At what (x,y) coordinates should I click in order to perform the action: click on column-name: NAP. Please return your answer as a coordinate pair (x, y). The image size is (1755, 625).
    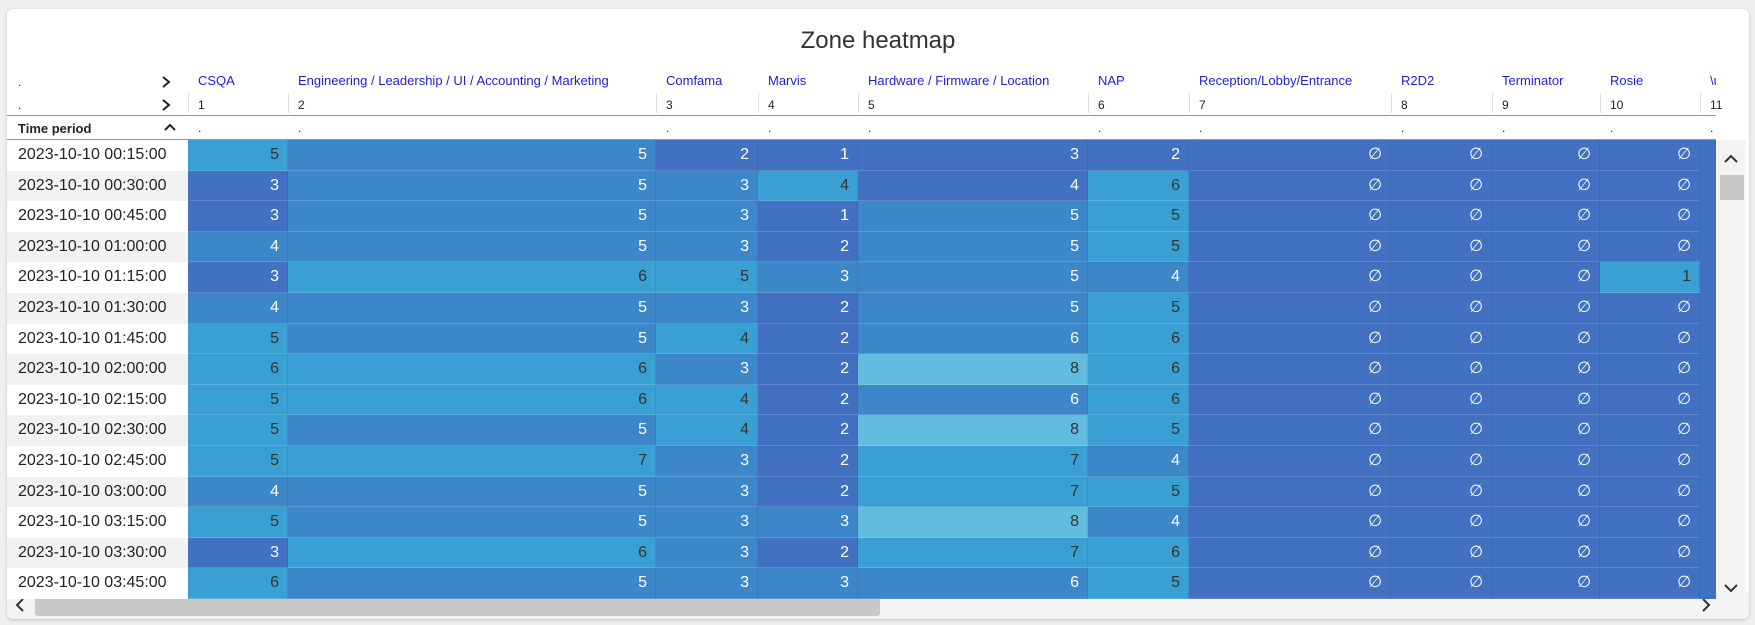
    Looking at the image, I should click on (1111, 80).